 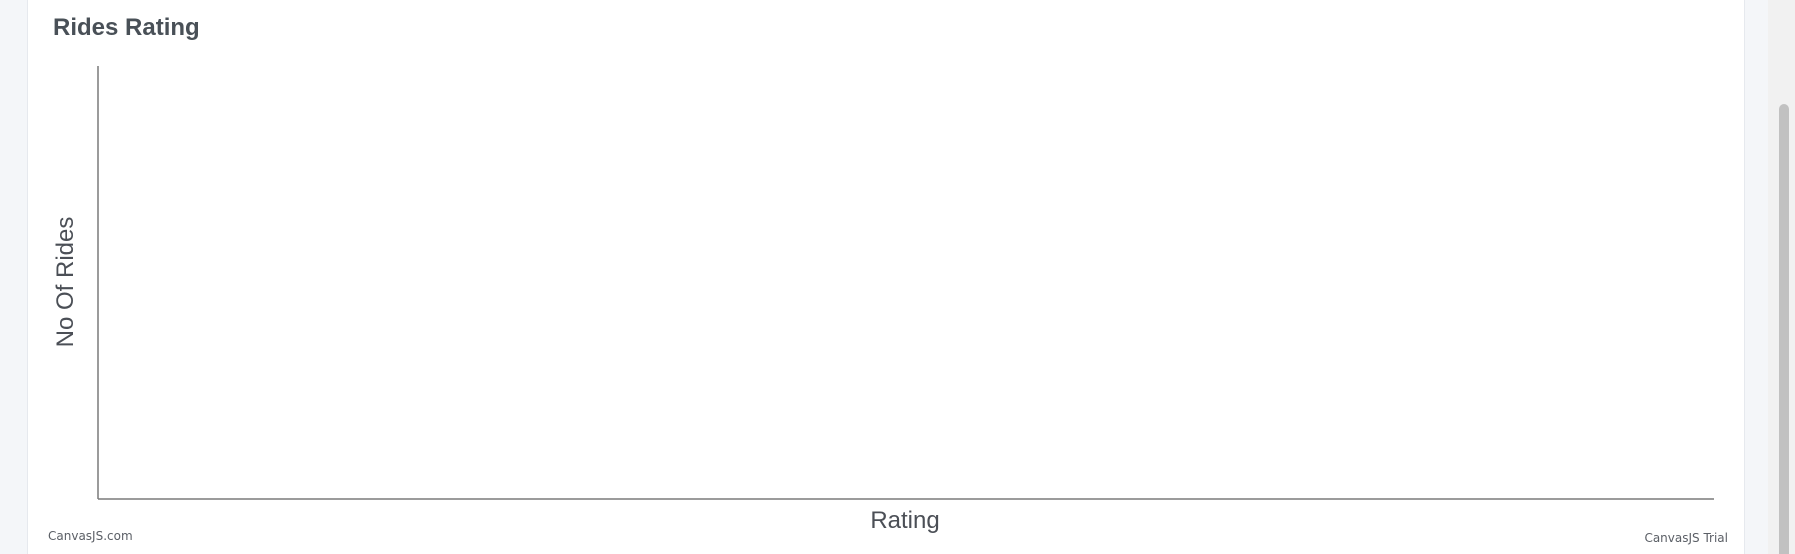 I want to click on card-title: Rides Rating, so click(x=126, y=27).